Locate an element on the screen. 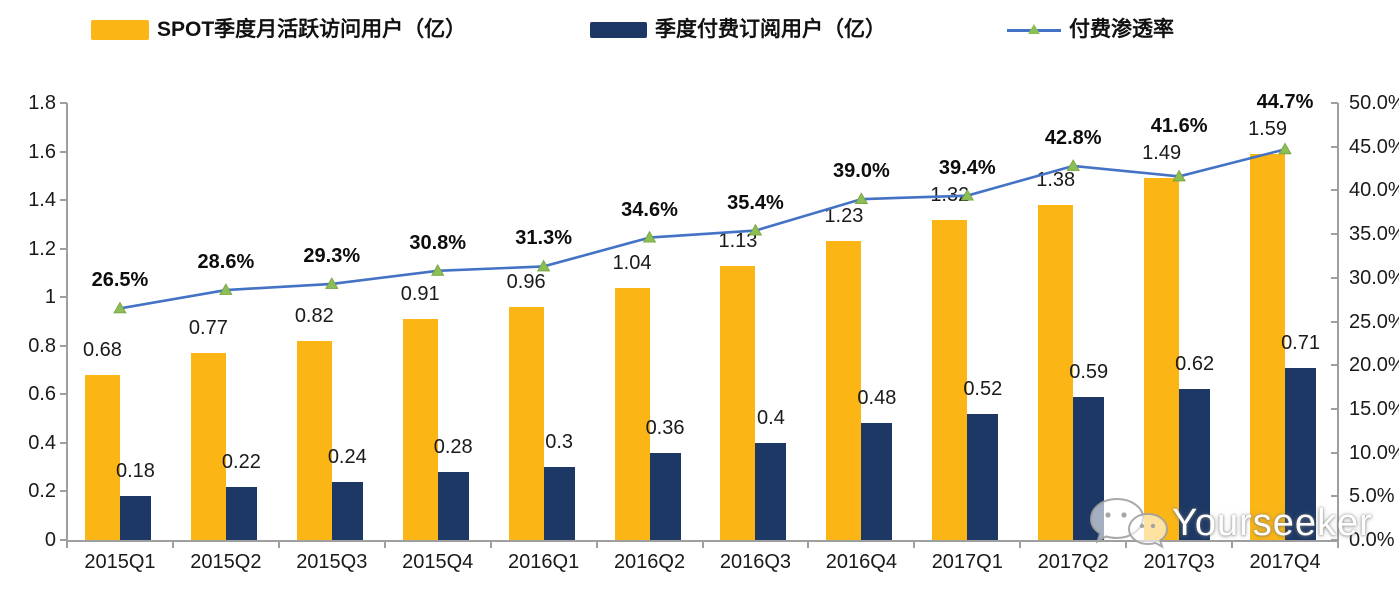  penetration-label: 39.4% is located at coordinates (967, 167).